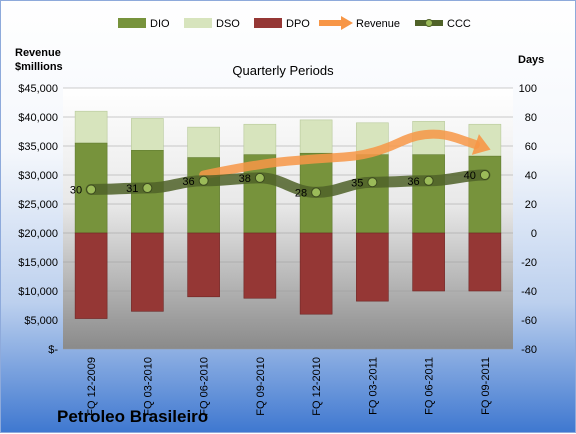  Describe the element at coordinates (459, 24) in the screenshot. I see `legend-label-ccc: CCC` at that location.